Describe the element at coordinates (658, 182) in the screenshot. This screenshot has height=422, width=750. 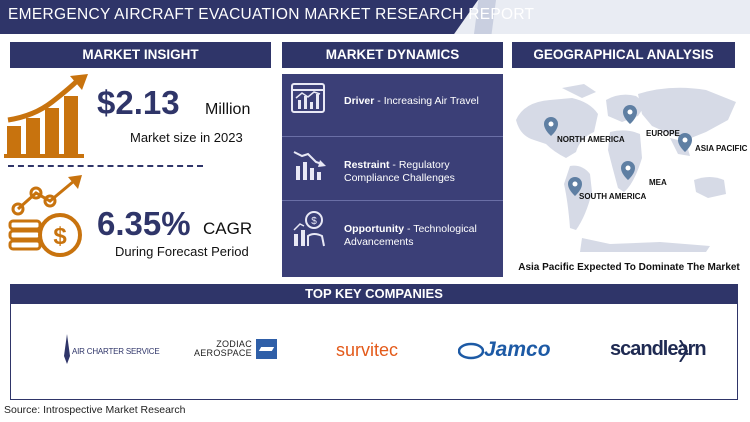
I see `region-mea: MEA` at that location.